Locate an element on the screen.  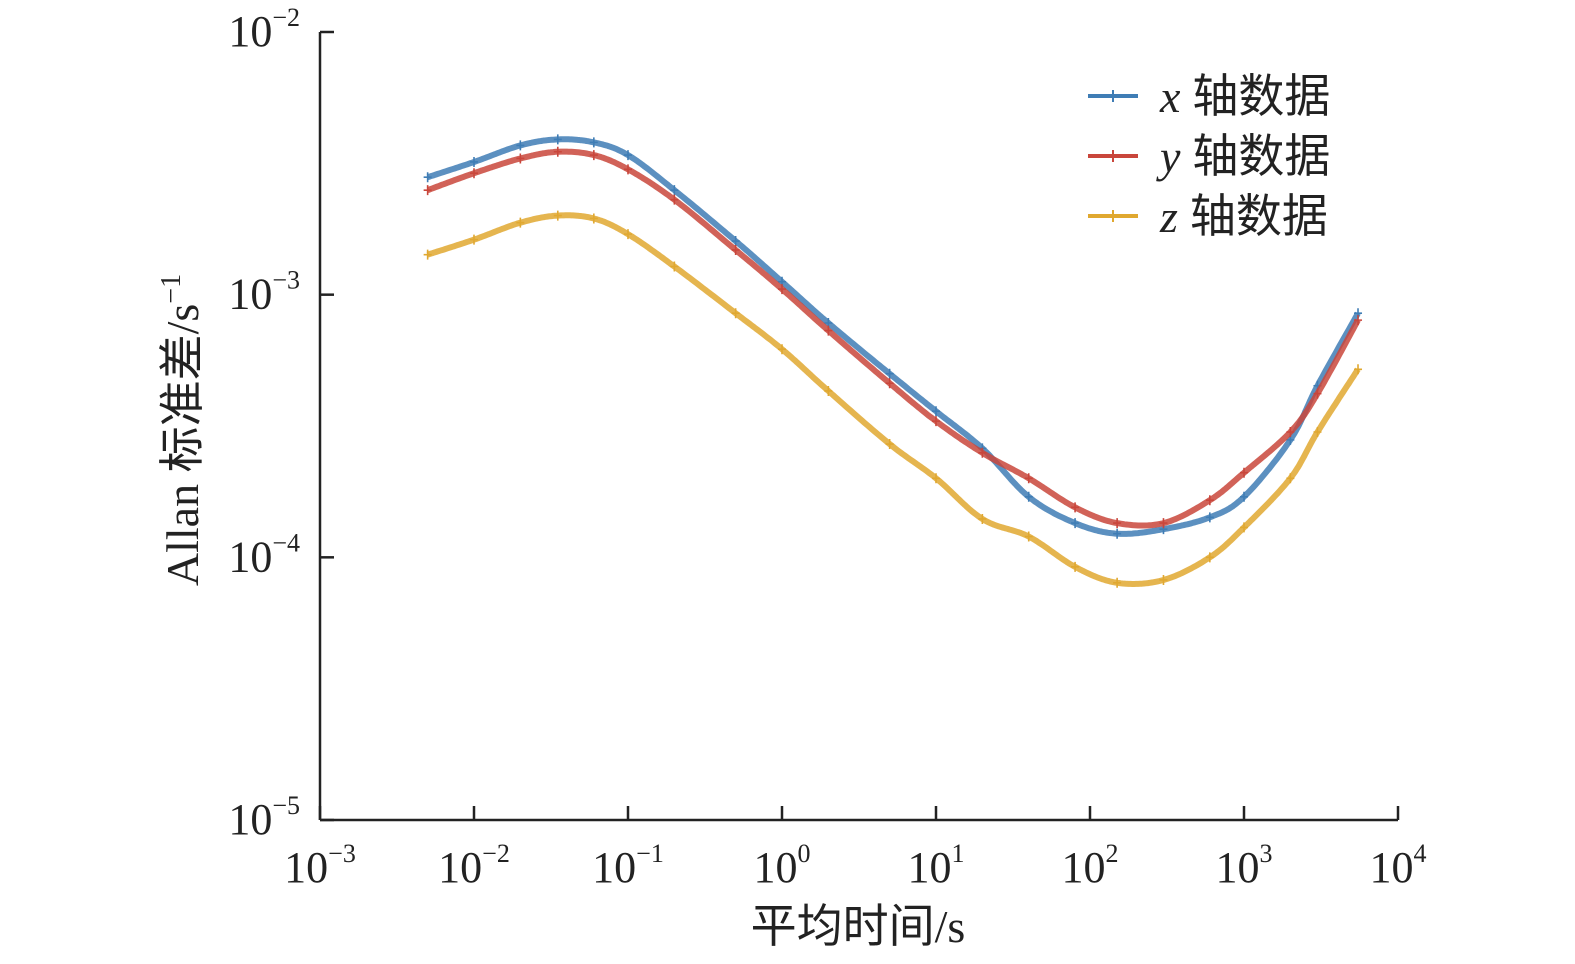
legend-marker-z is located at coordinates (1113, 216).